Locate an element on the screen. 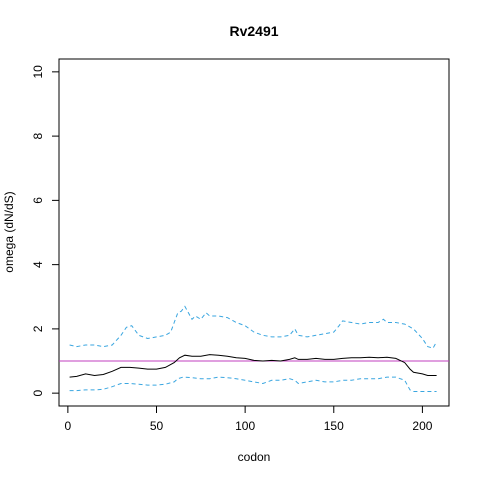  x-tick-label: 0 is located at coordinates (68, 426).